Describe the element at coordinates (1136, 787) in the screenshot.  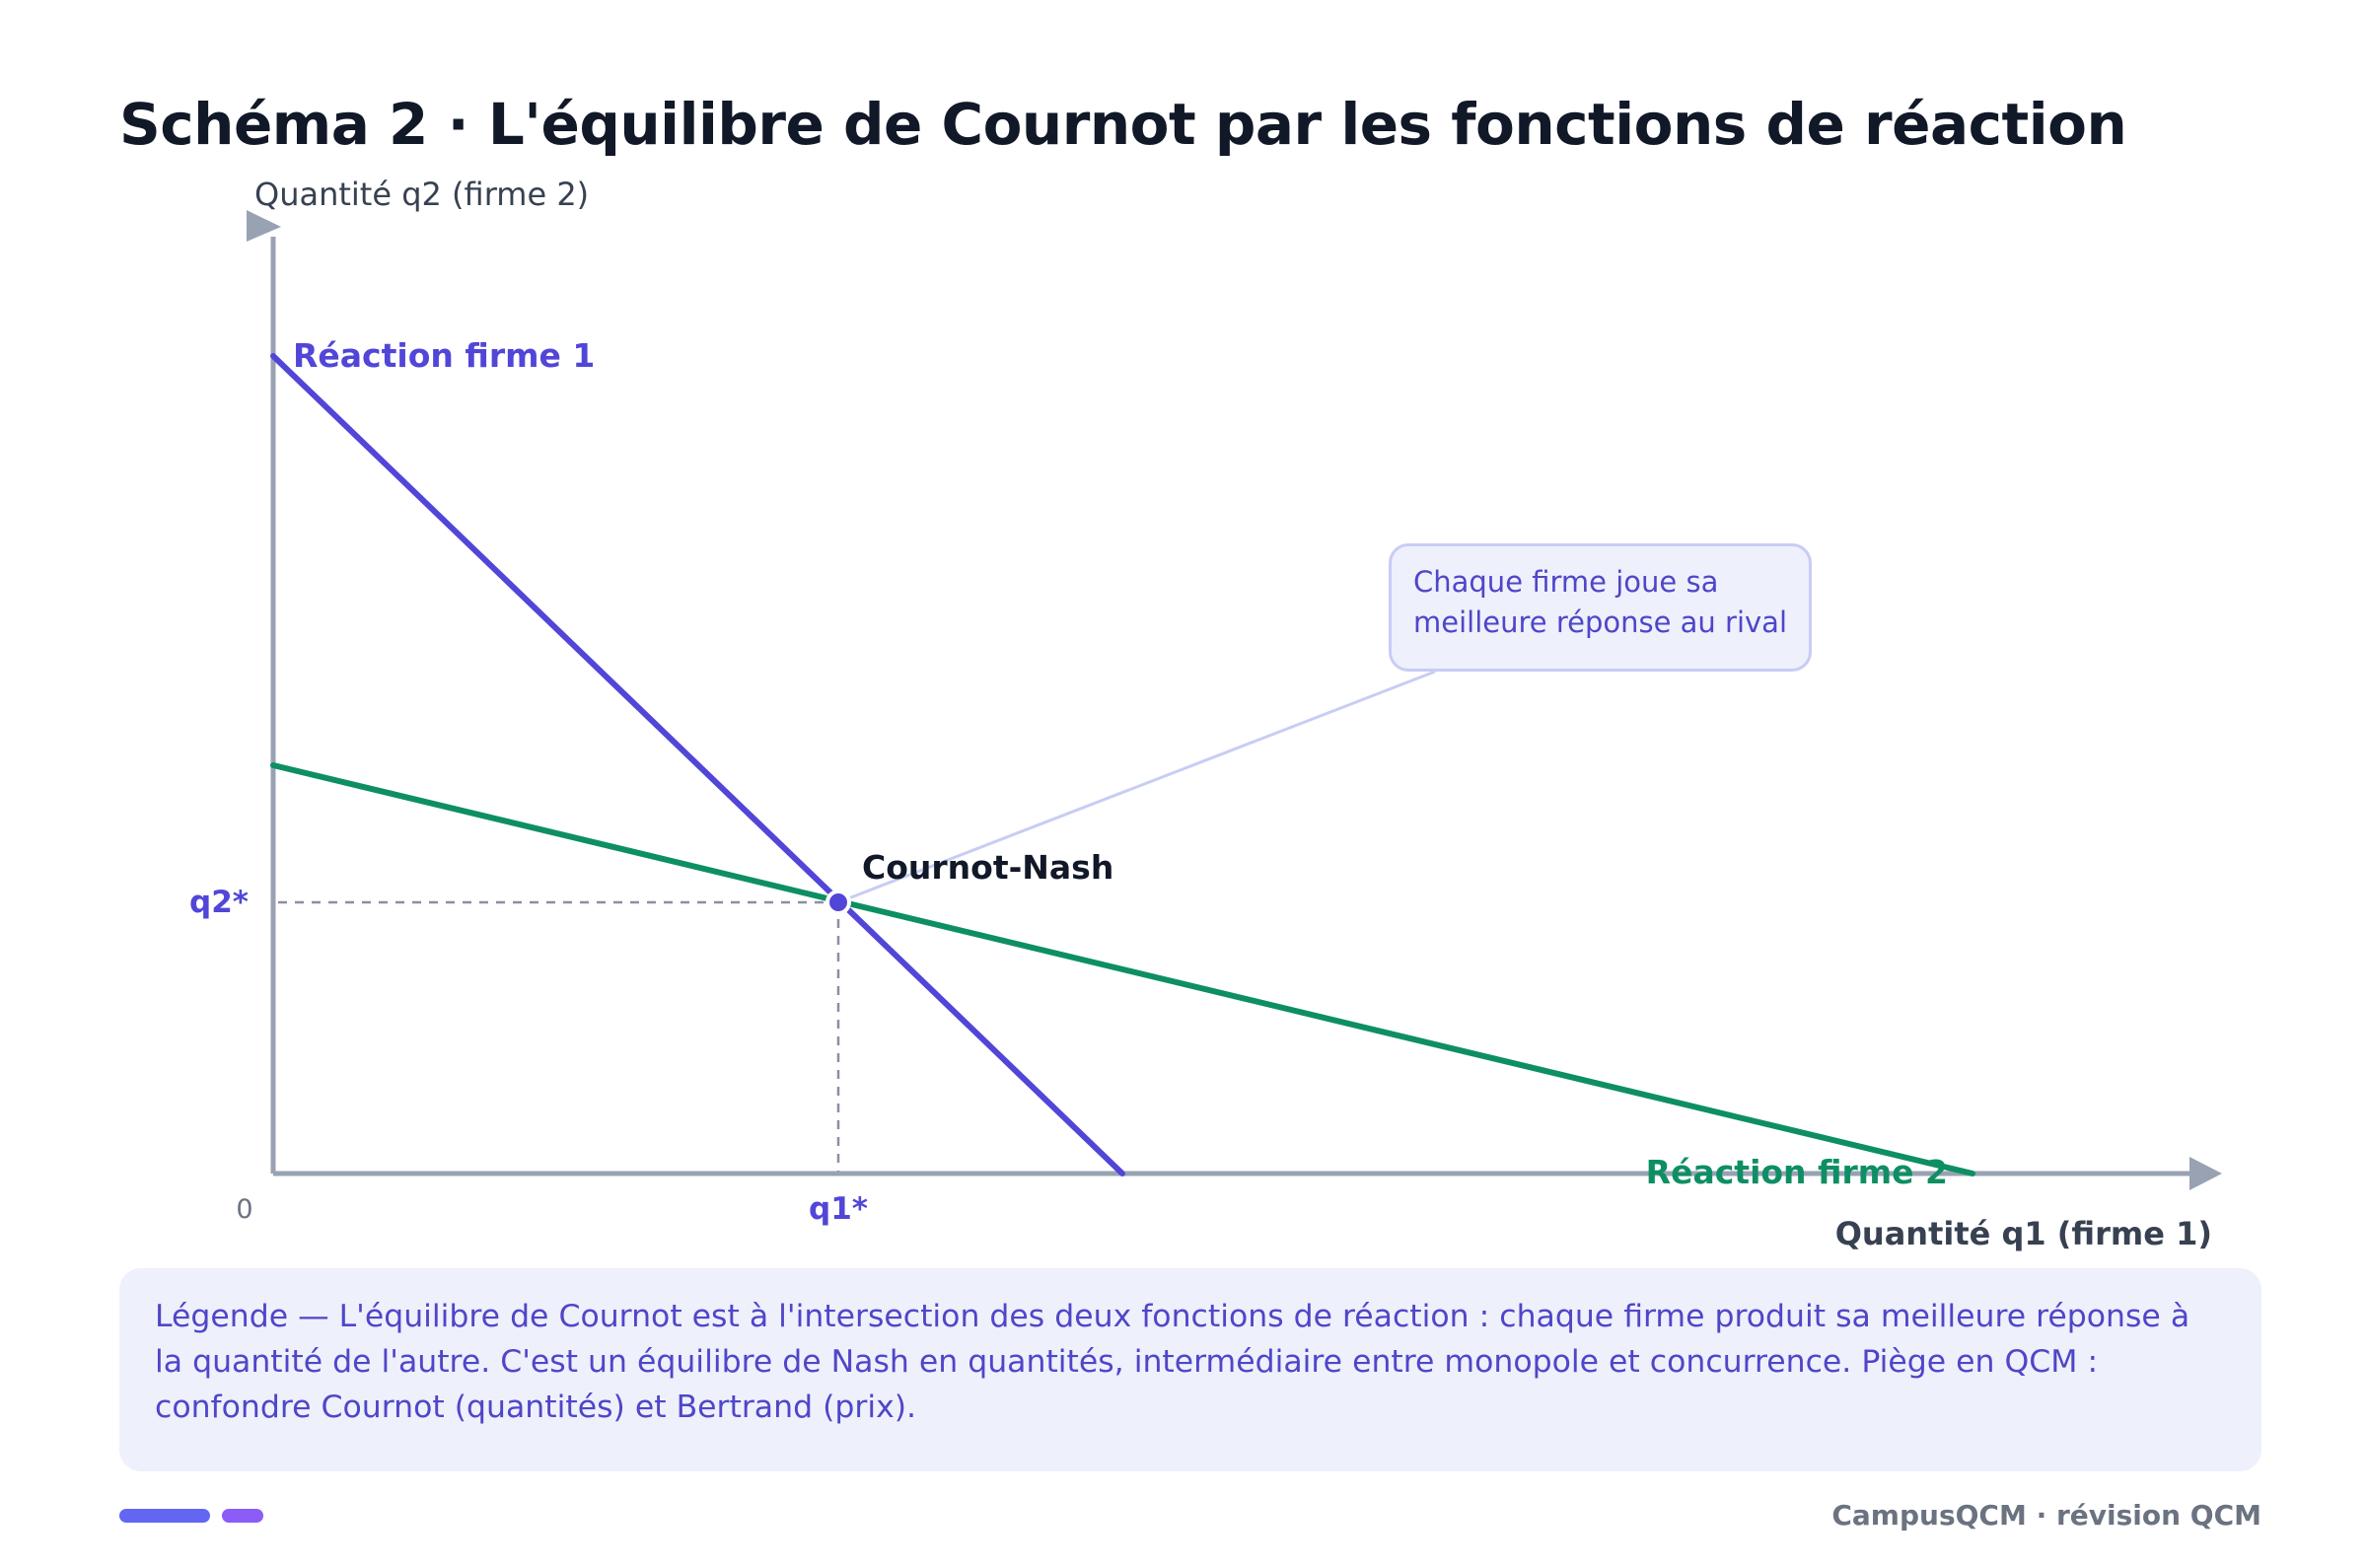
I see `callout-connector` at that location.